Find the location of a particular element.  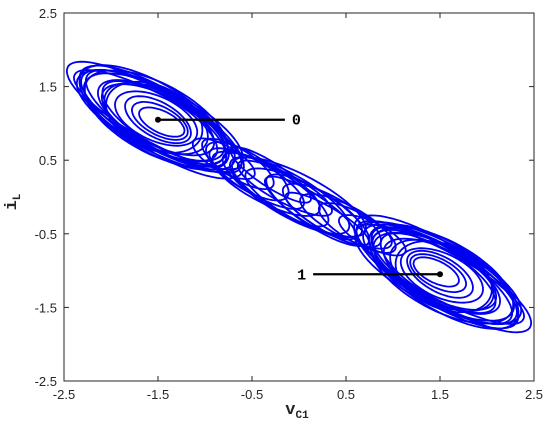

y-axis-label-sub: L is located at coordinates (18, 196).